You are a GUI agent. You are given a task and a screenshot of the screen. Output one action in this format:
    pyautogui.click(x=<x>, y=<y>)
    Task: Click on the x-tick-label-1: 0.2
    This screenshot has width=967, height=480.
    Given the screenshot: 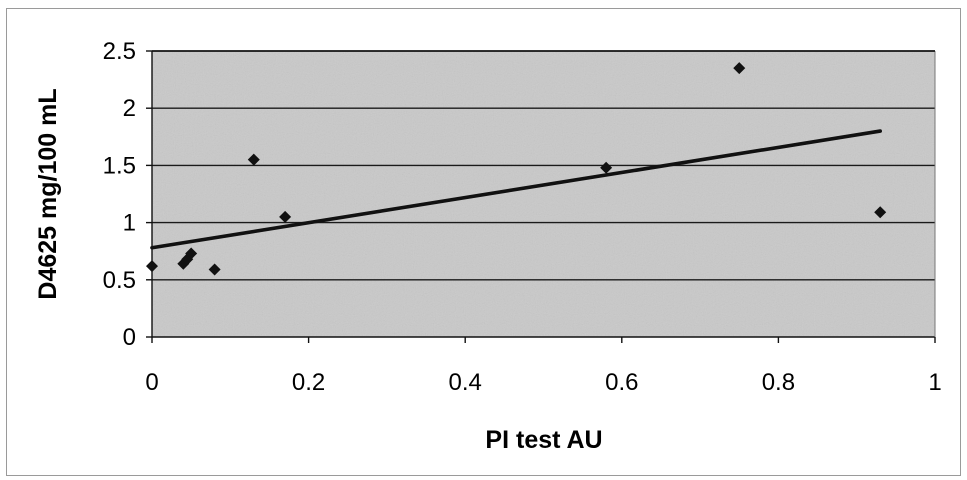 What is the action you would take?
    pyautogui.click(x=308, y=382)
    